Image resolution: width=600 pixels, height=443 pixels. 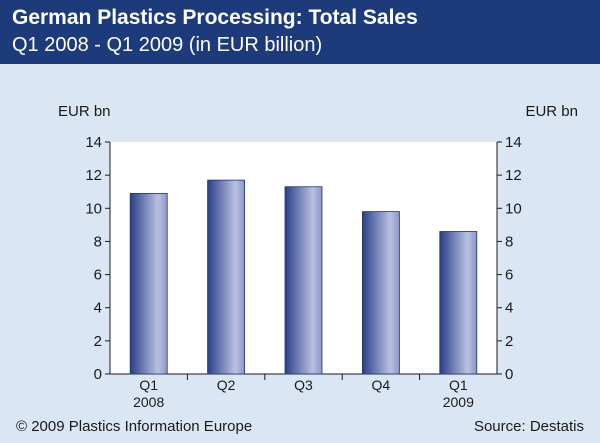 I want to click on y-tick-label-left: 6, so click(x=98, y=275).